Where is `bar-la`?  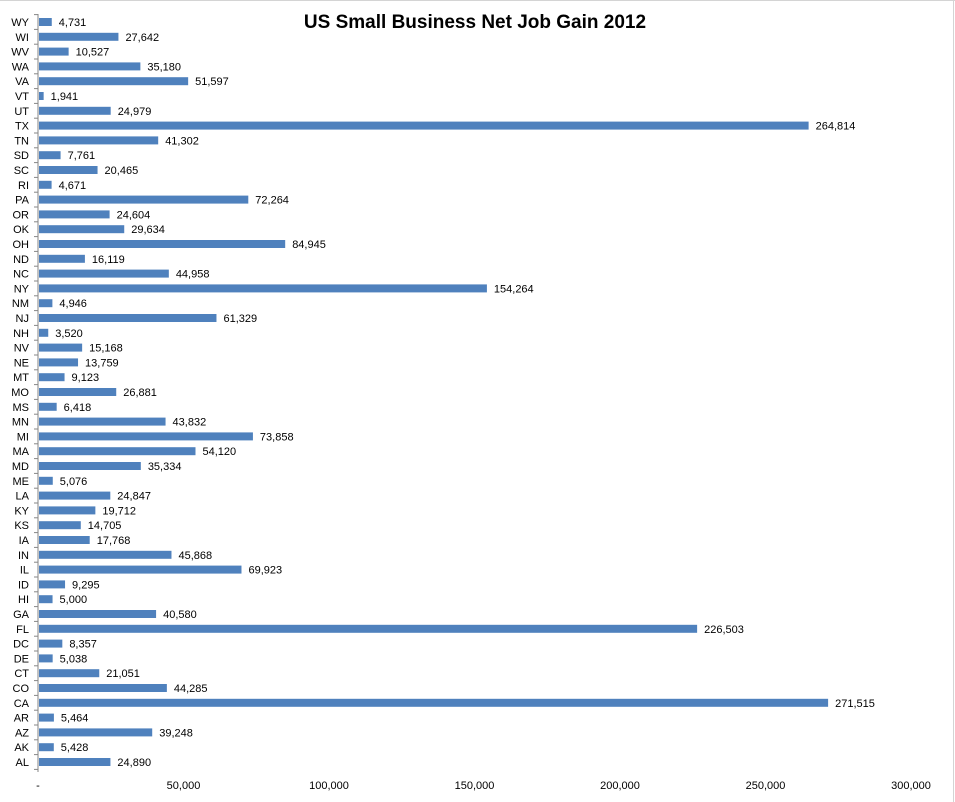 bar-la is located at coordinates (75, 495).